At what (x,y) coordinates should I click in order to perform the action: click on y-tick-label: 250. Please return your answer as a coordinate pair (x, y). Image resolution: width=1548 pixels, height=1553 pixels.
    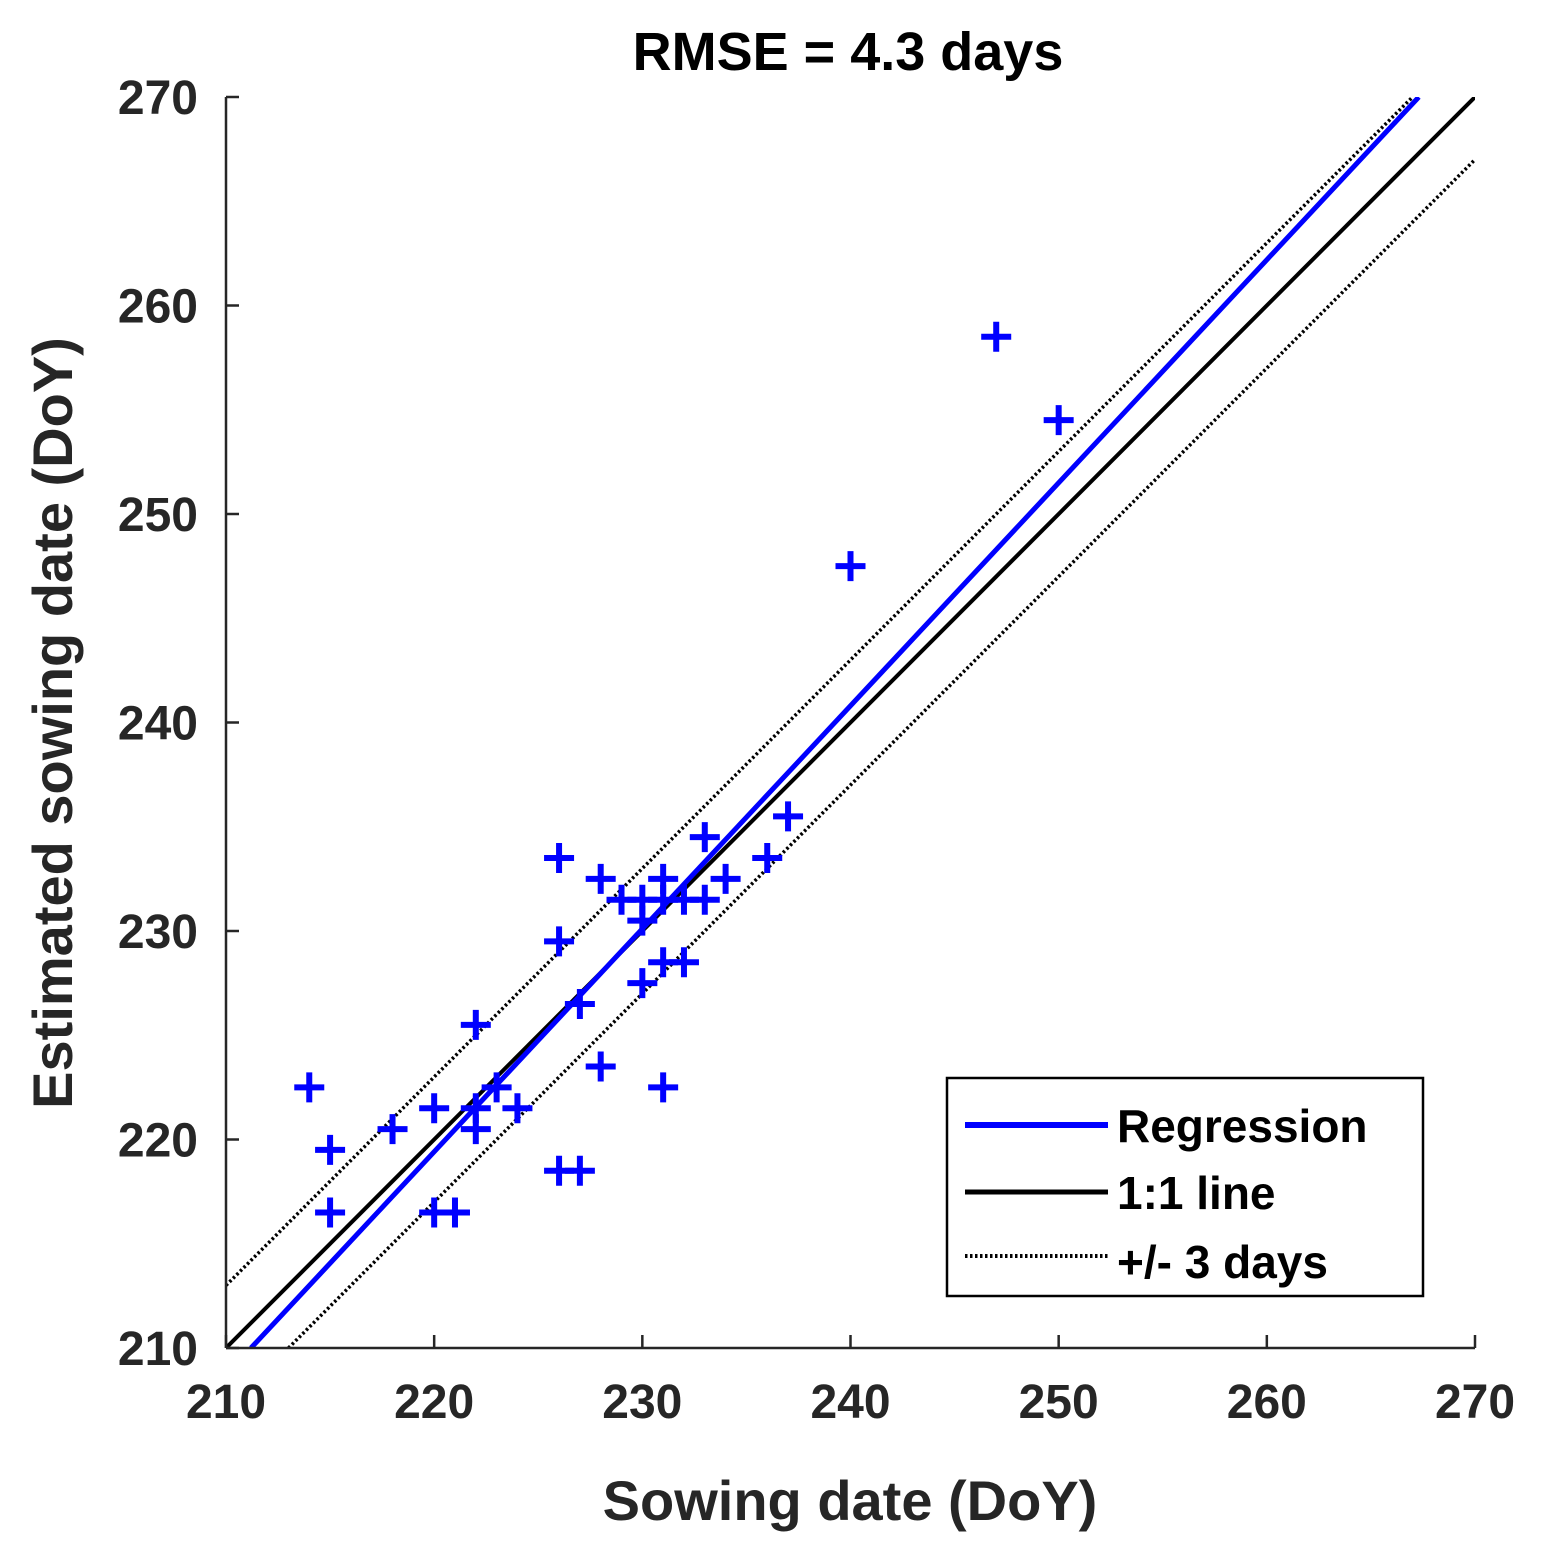
    Looking at the image, I should click on (158, 515).